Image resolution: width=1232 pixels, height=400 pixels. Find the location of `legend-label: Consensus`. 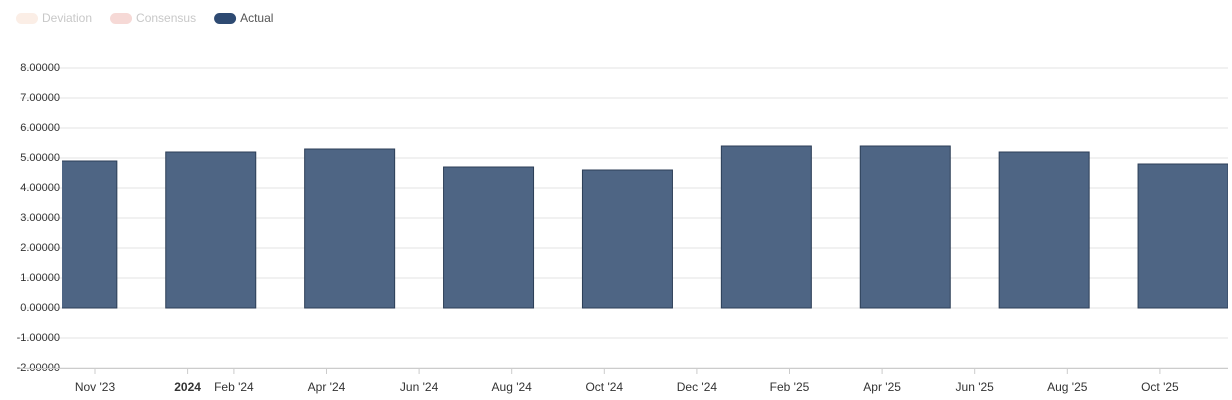

legend-label: Consensus is located at coordinates (166, 18).